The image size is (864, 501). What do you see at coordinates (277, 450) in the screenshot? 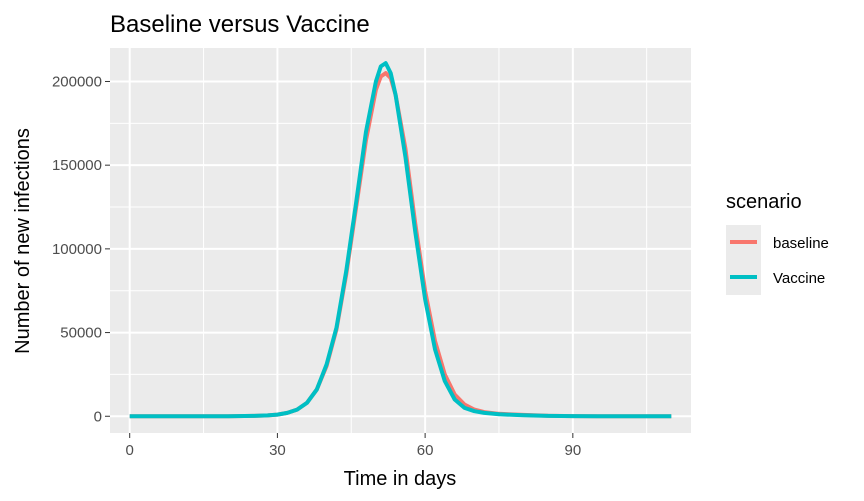
I see `x-tick-label: 30` at bounding box center [277, 450].